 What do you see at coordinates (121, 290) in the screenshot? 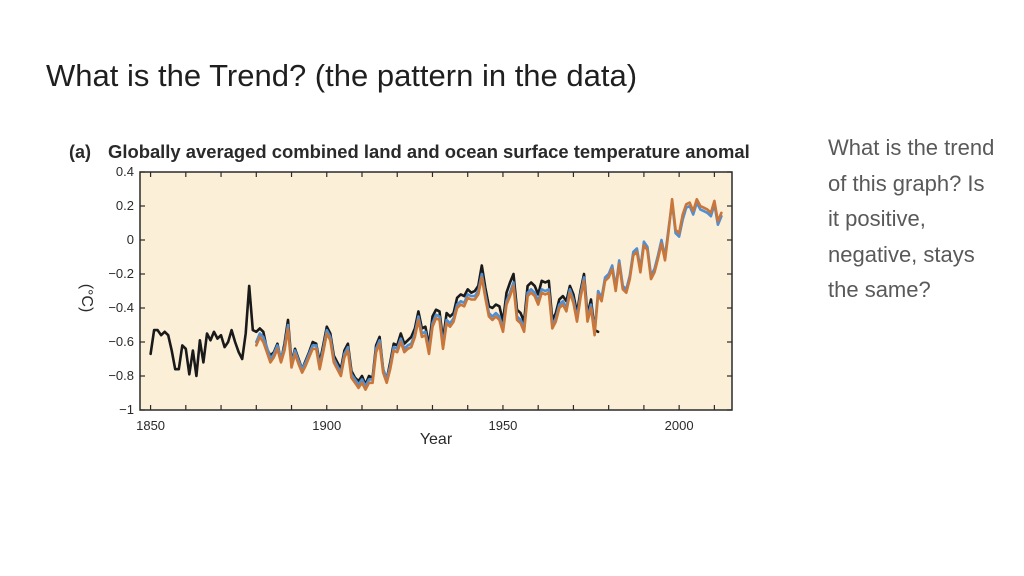
I see `y-tick-labels: 0.4 0.2 0 −0.2 −0.4 −0.6 −0.8 −1` at bounding box center [121, 290].